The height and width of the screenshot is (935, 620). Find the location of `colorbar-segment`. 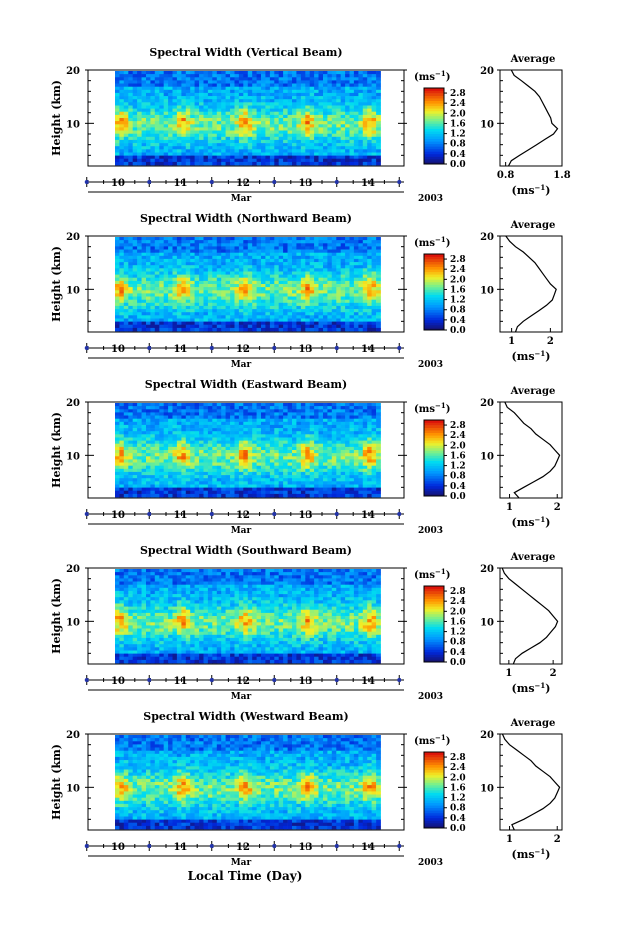

colorbar-segment is located at coordinates (434, 132).